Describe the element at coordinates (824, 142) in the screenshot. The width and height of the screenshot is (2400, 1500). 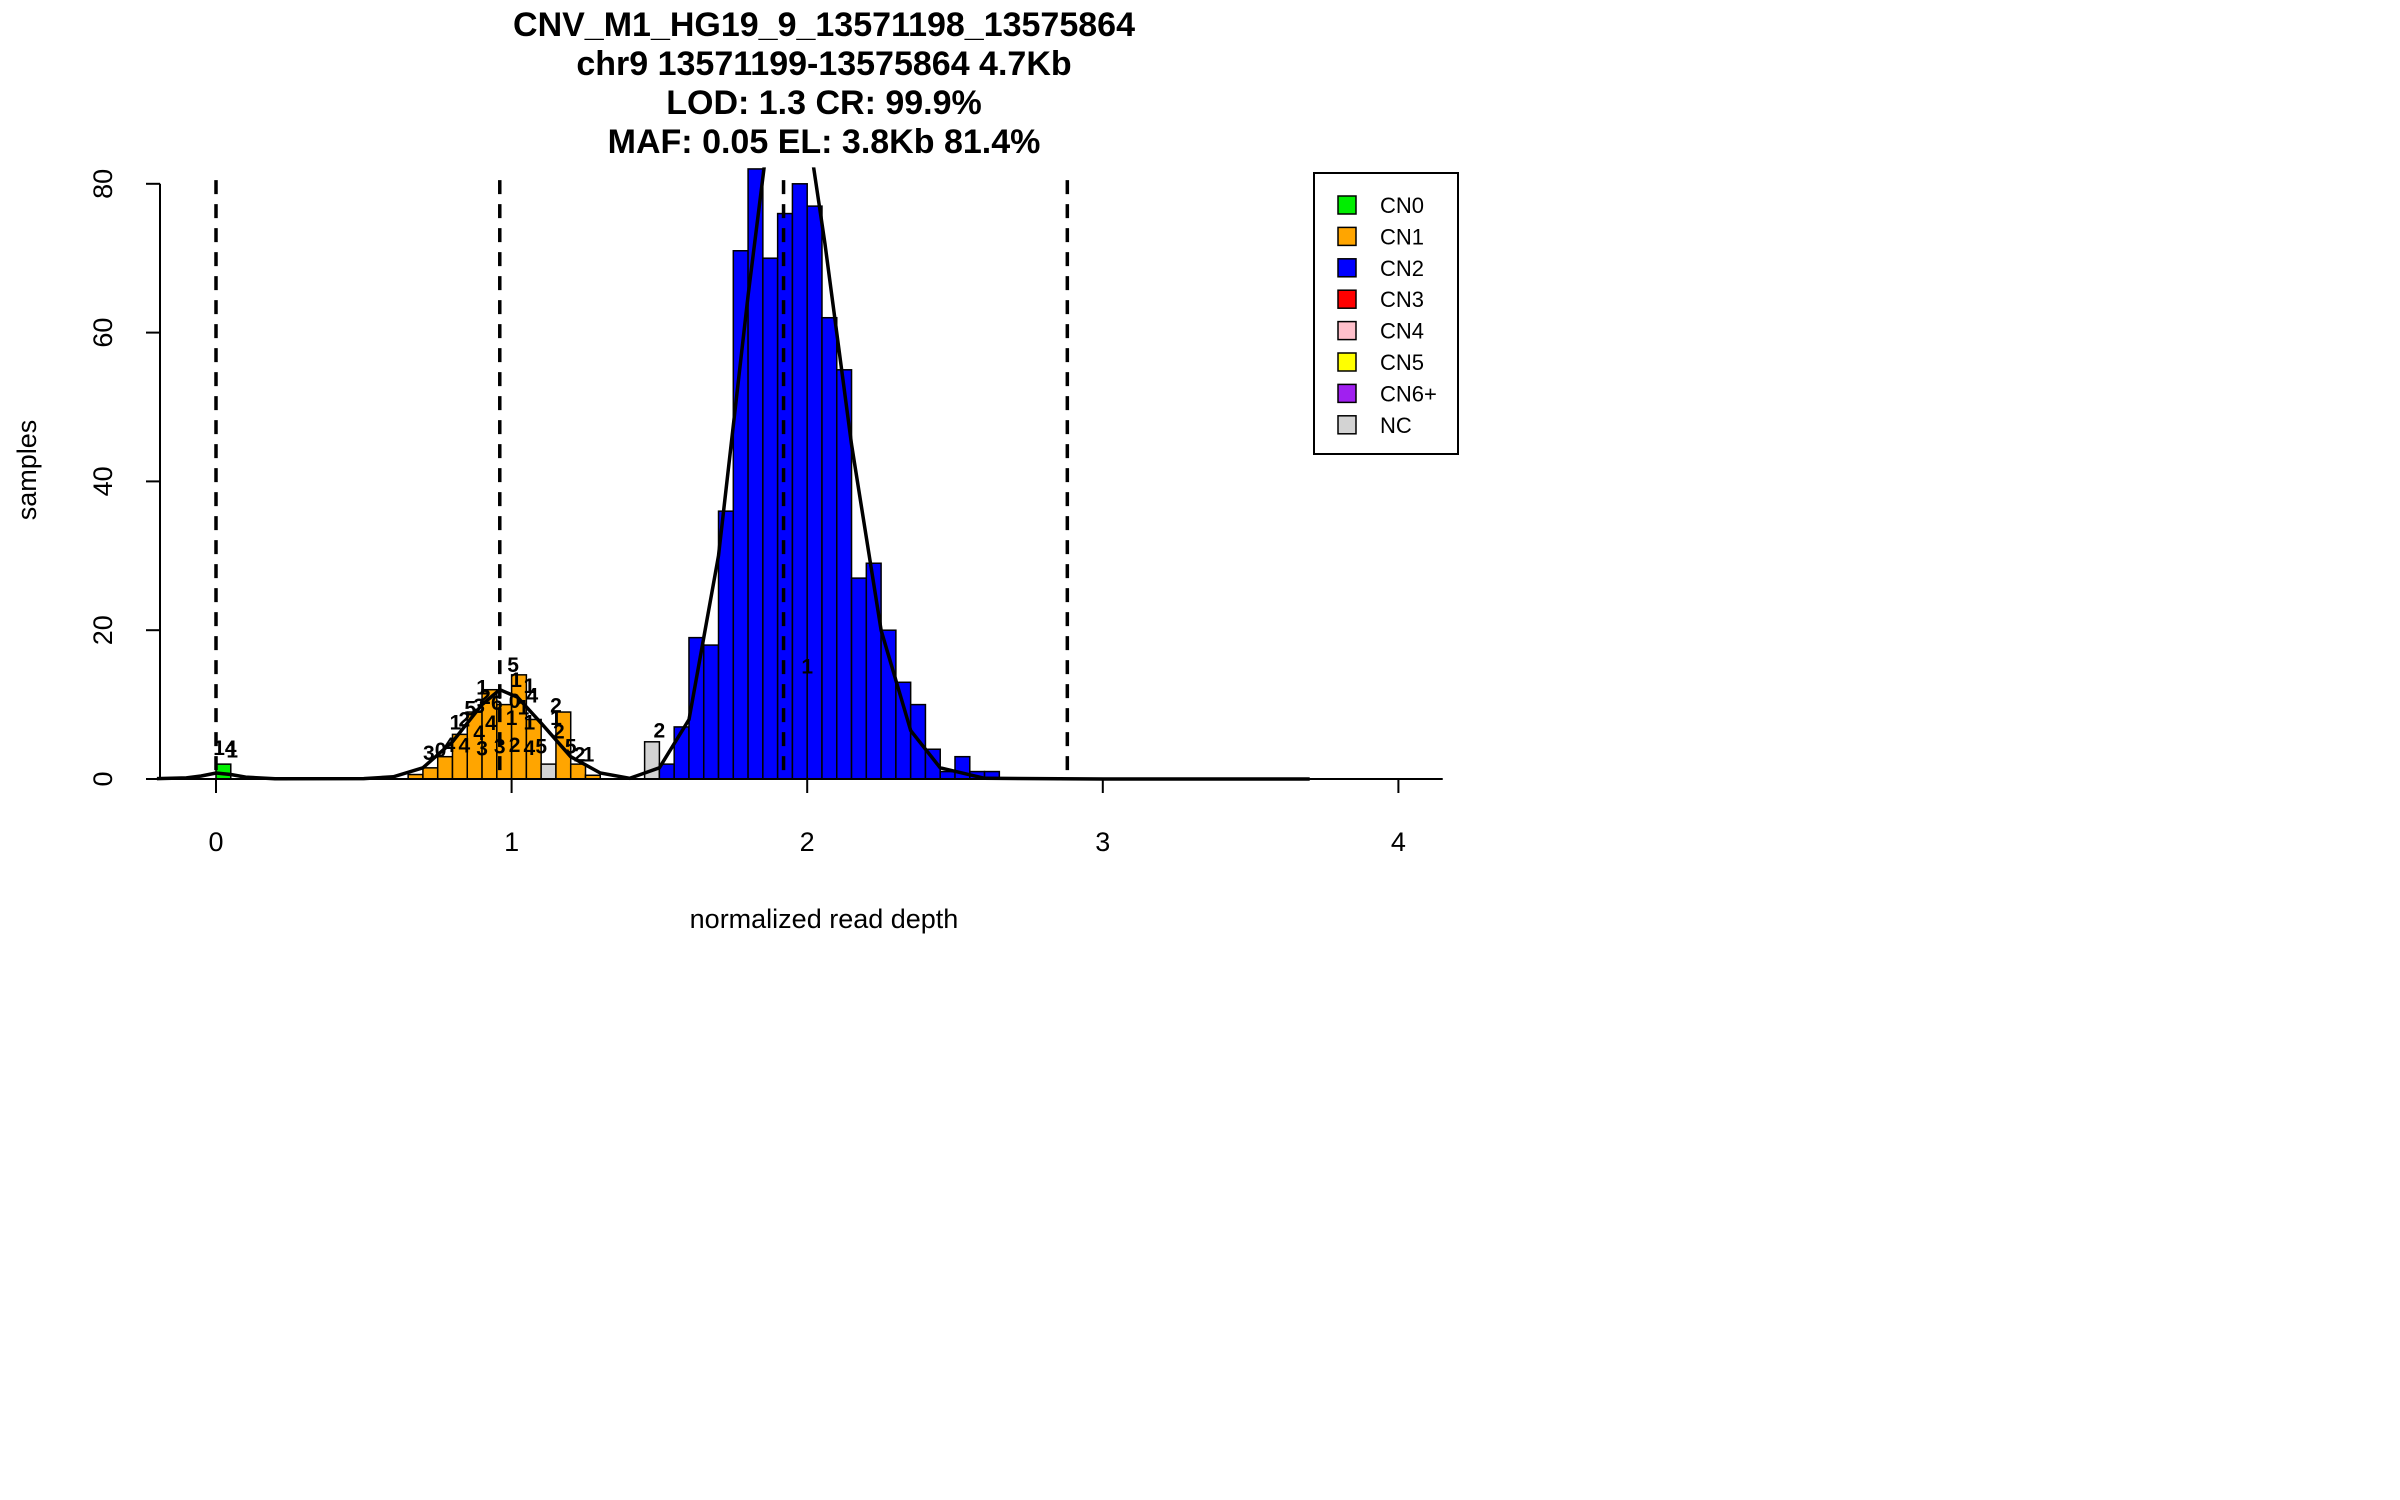
I see `title-line-4: MAF: 0.05 EL: 3.8Kb 81.4%` at that location.